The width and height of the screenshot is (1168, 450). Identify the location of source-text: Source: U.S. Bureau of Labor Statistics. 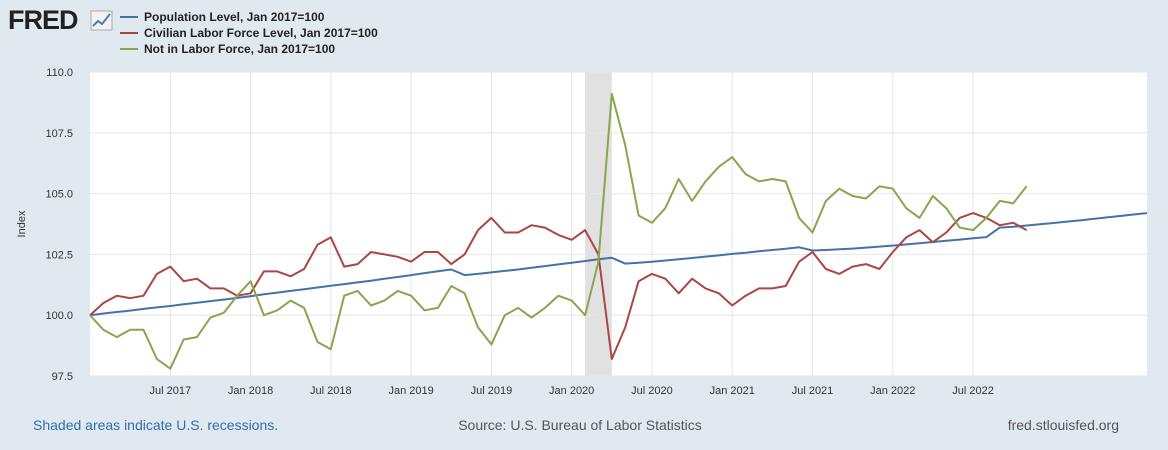
(580, 425).